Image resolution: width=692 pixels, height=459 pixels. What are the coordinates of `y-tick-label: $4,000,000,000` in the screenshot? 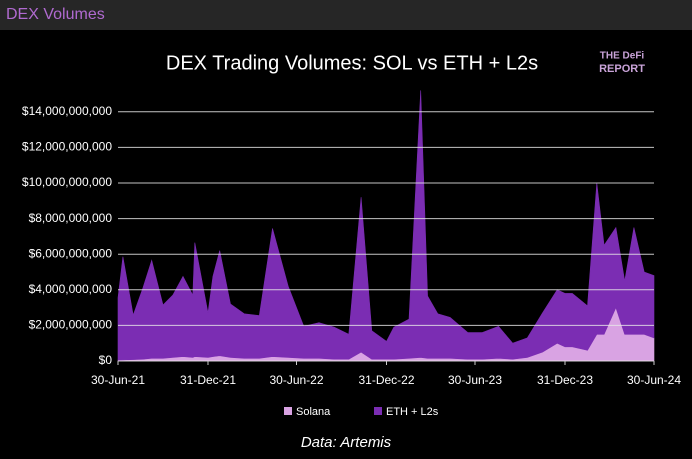 It's located at (71, 289).